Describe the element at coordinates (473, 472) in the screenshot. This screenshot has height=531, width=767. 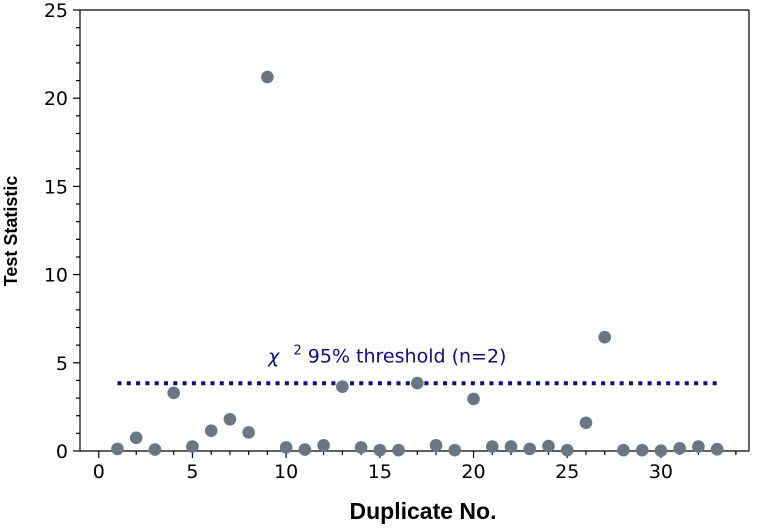
I see `x-tick-label: 20` at that location.